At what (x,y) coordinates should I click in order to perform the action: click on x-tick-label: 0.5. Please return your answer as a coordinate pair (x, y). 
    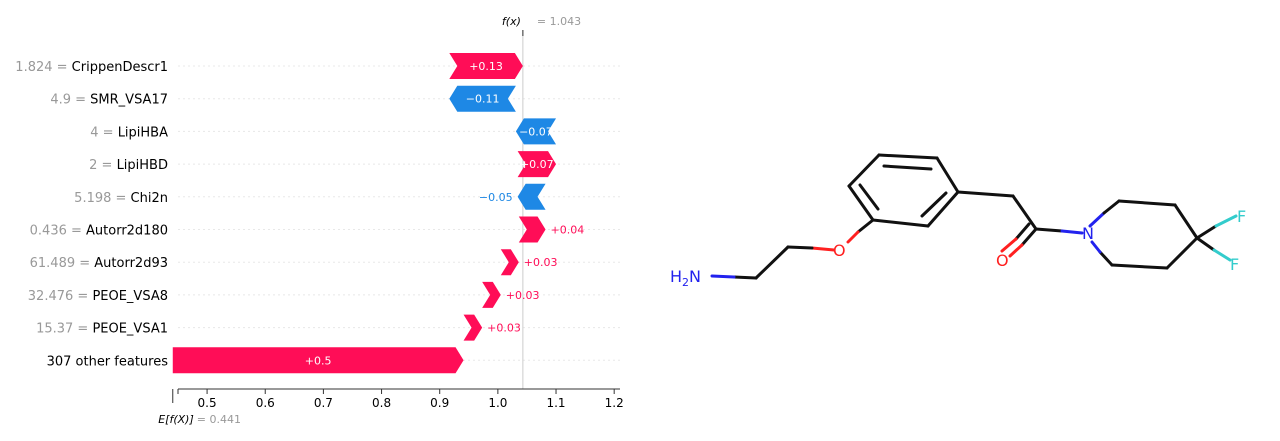
    Looking at the image, I should click on (207, 403).